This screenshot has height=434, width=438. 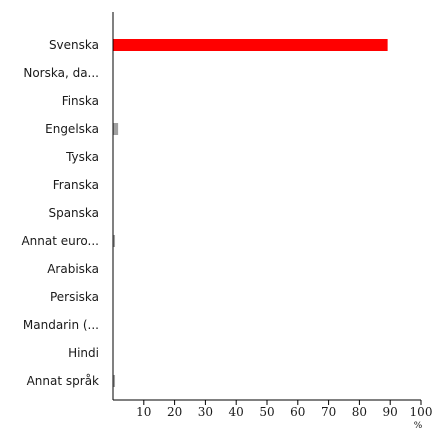 What do you see at coordinates (83, 353) in the screenshot?
I see `category-label: Hindi` at bounding box center [83, 353].